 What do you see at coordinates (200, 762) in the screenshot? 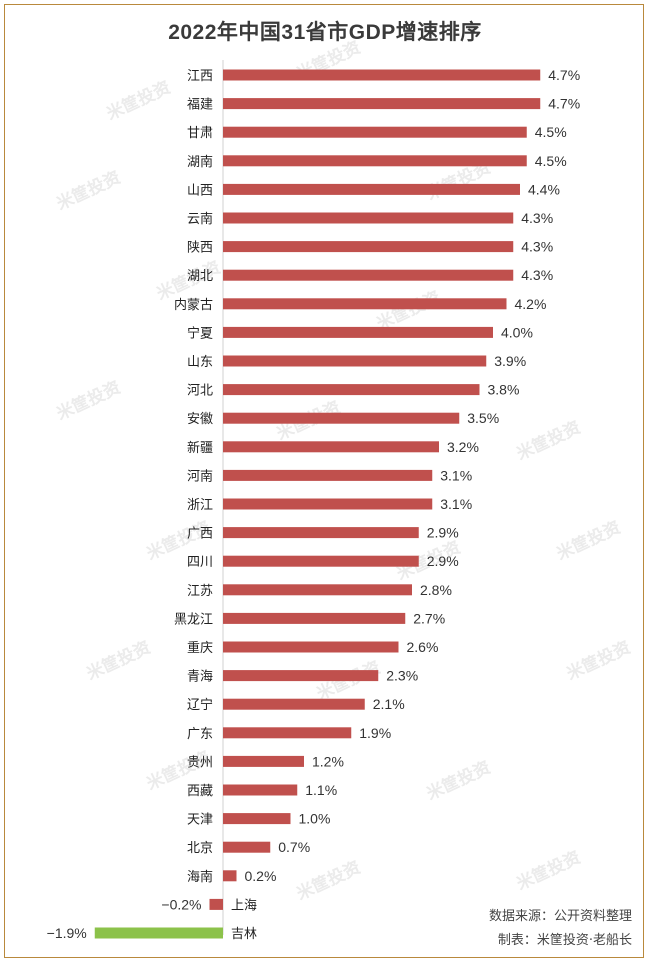
I see `category-label-24: 贵州` at bounding box center [200, 762].